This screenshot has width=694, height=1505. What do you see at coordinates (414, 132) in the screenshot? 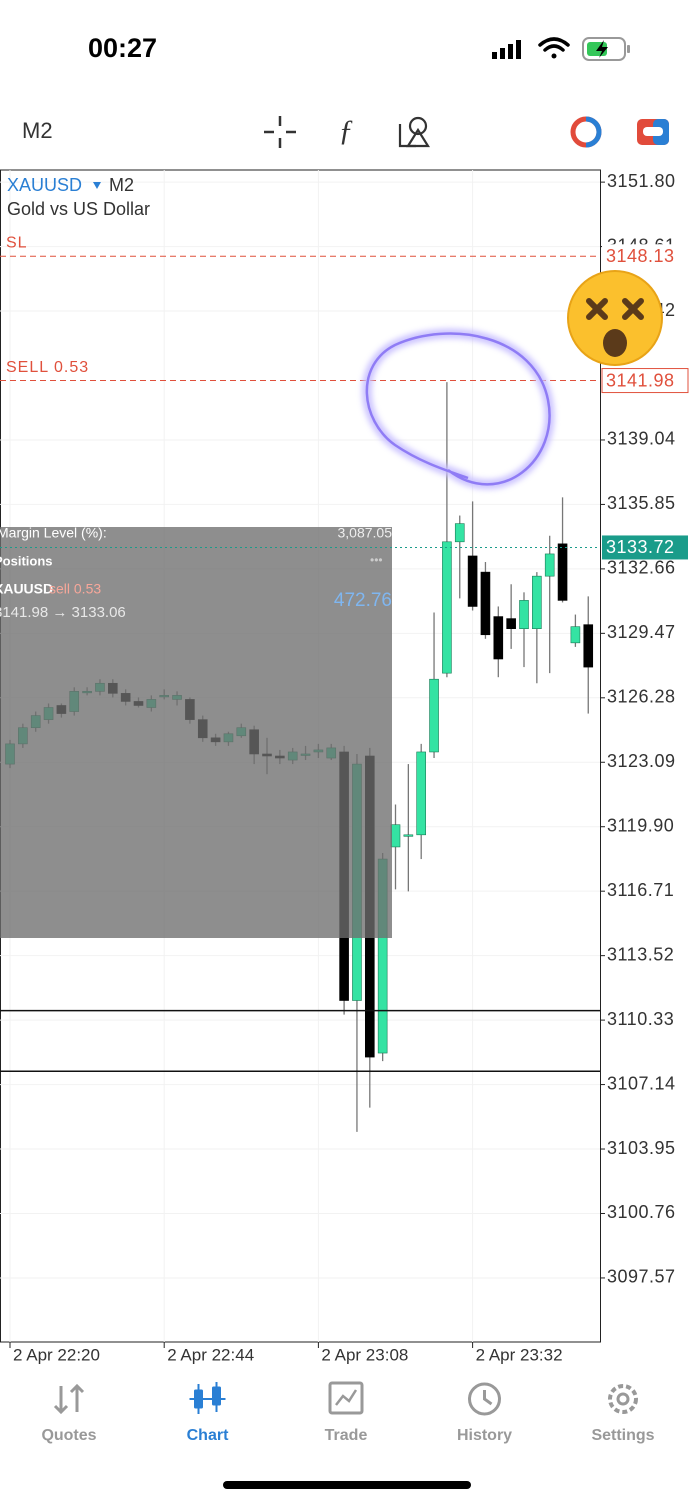
I see `objects-button` at bounding box center [414, 132].